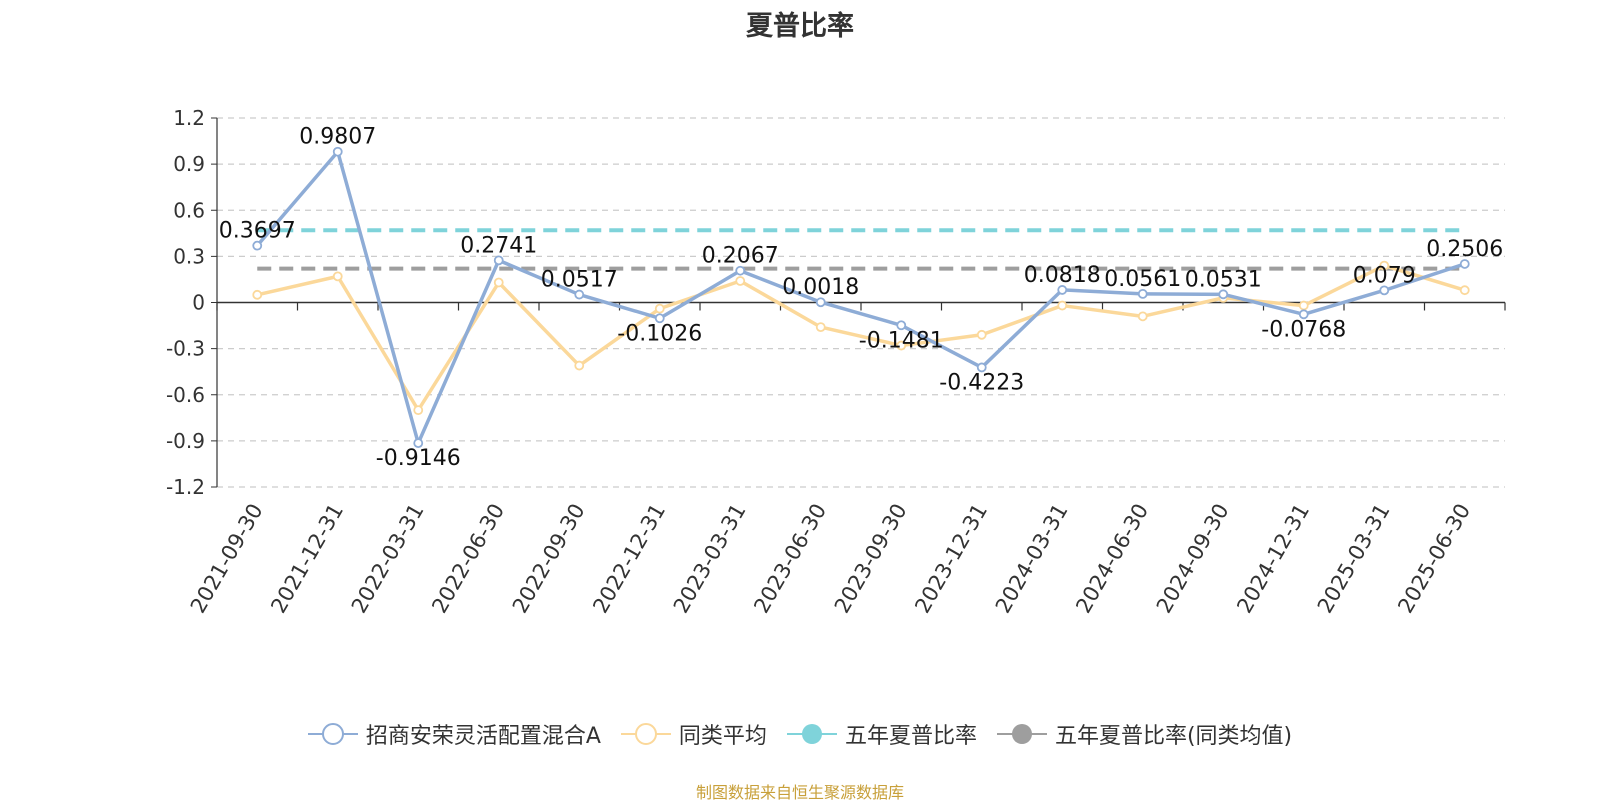 This screenshot has width=1600, height=803. What do you see at coordinates (549, 559) in the screenshot?
I see `x-tick-label: 2022-09-30` at bounding box center [549, 559].